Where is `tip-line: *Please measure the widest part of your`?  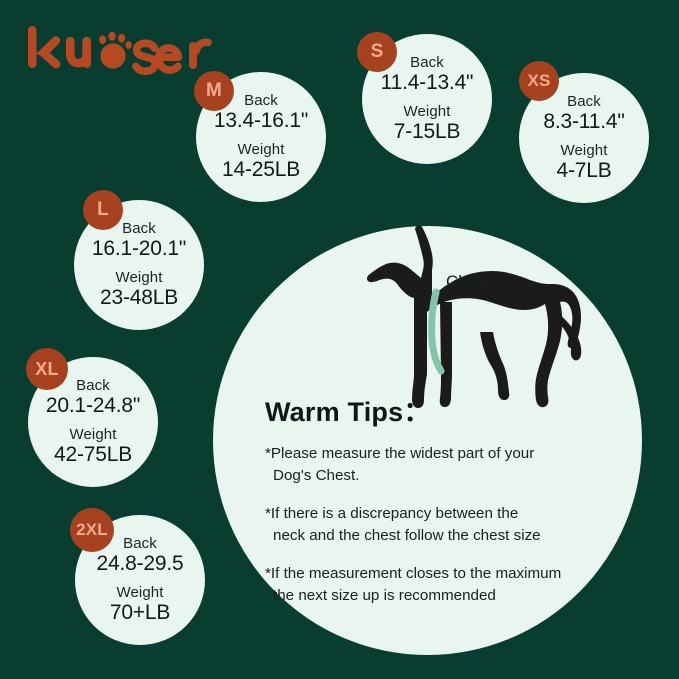
tip-line: *Please measure the widest part of your is located at coordinates (400, 453).